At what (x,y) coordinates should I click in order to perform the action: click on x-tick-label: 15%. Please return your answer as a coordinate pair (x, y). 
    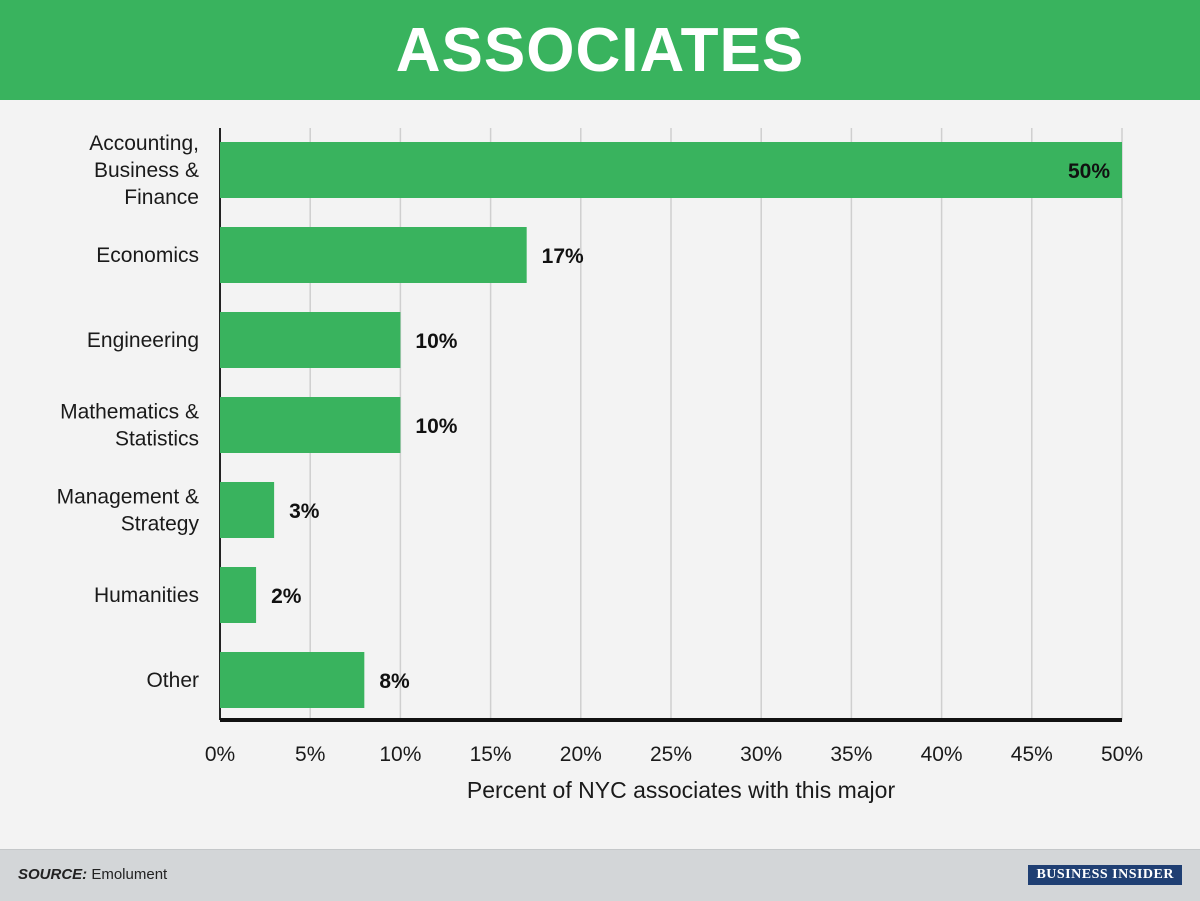
    Looking at the image, I should click on (491, 754).